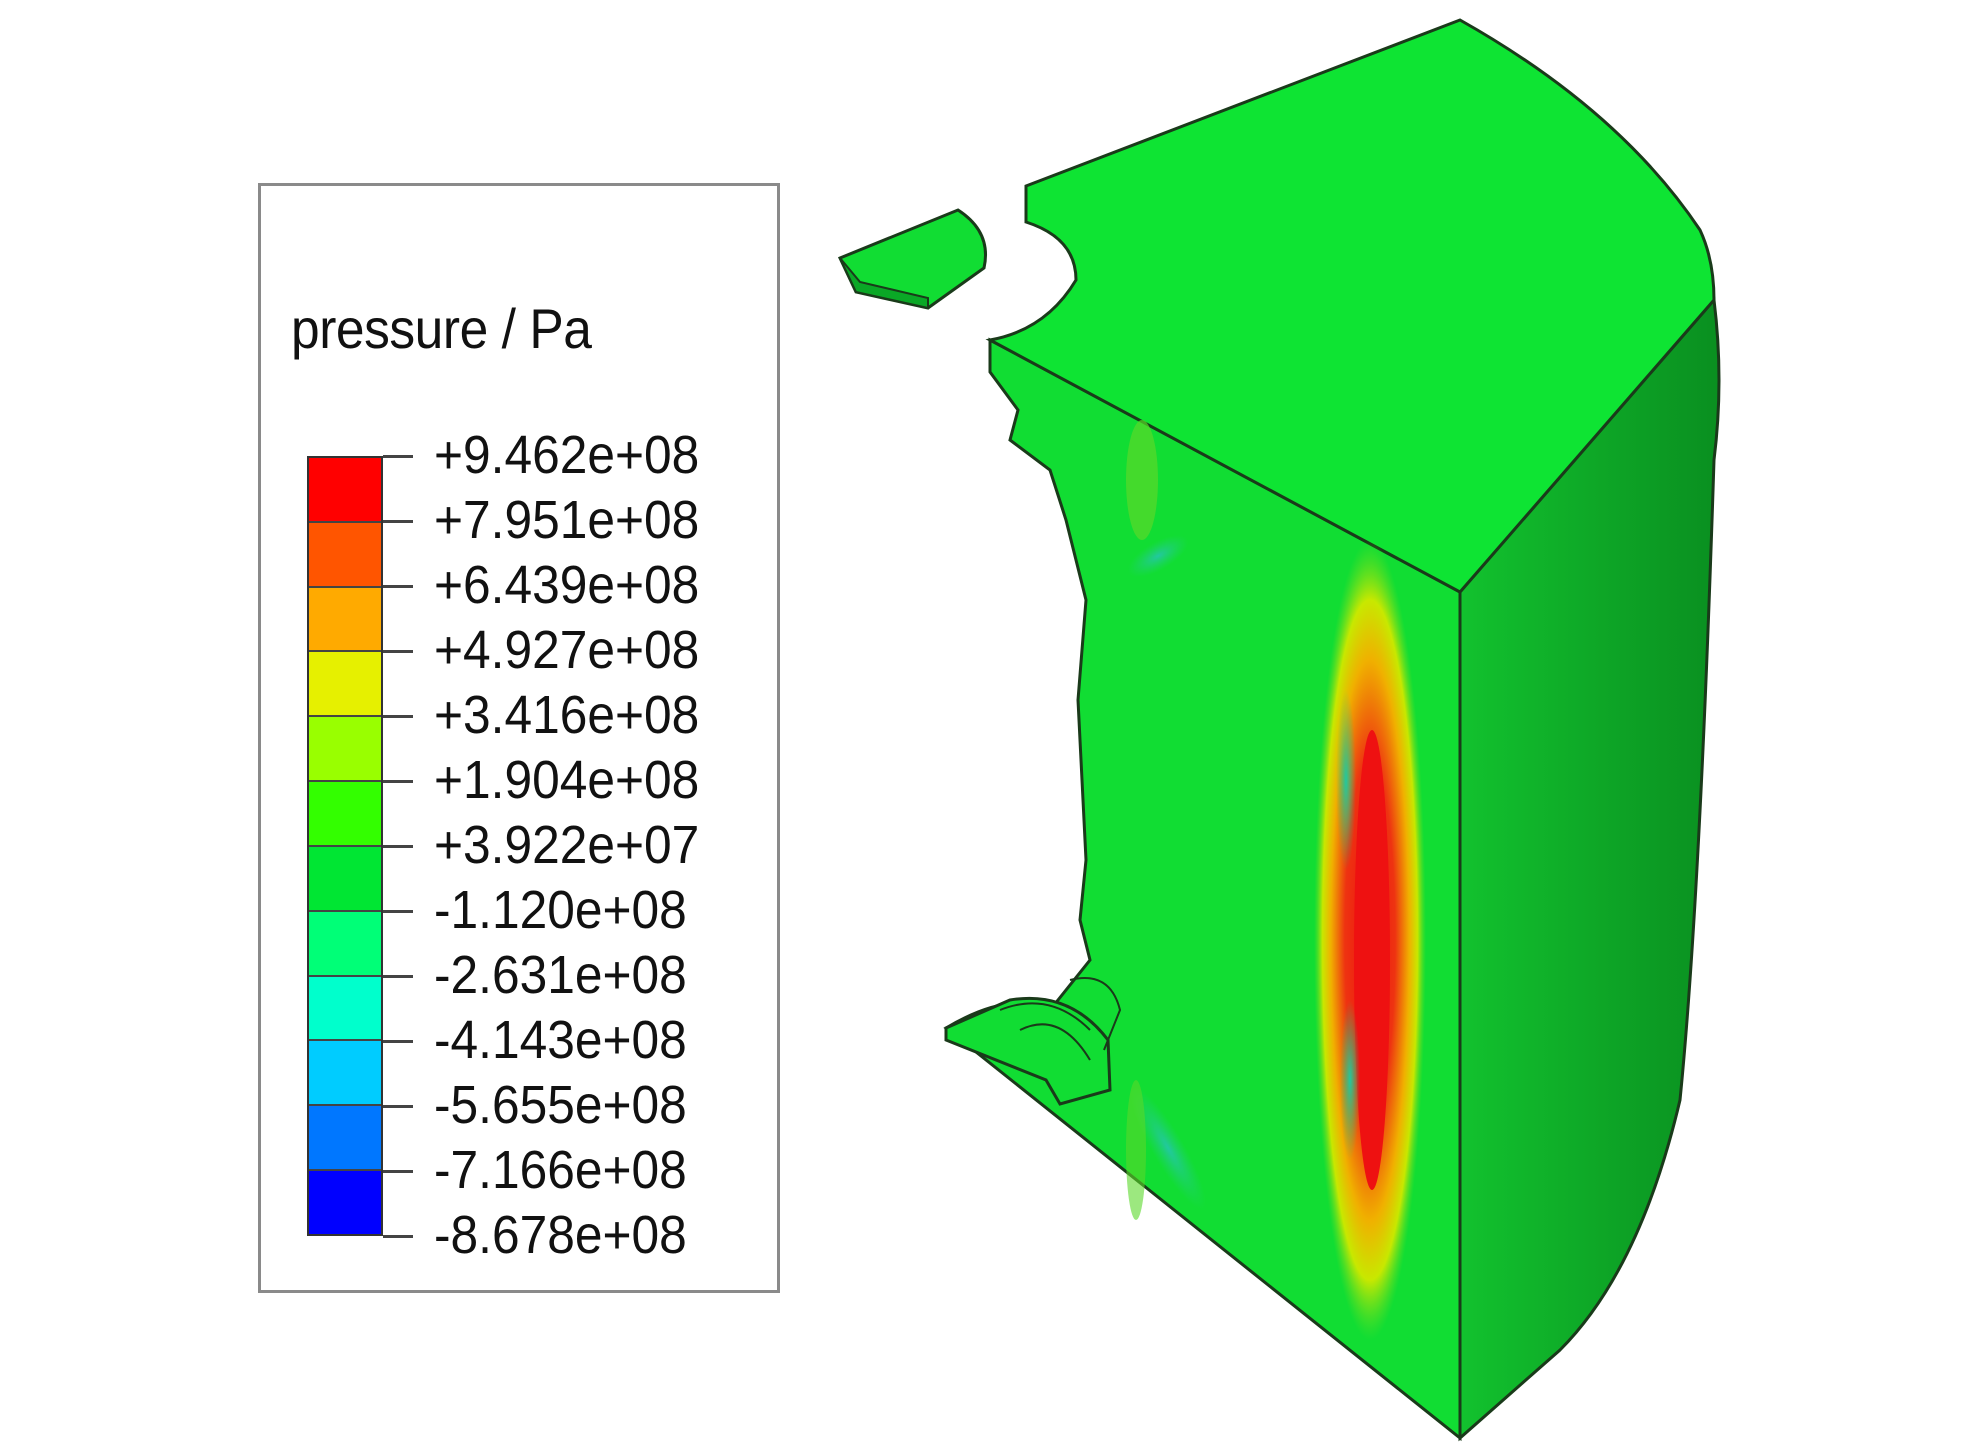  I want to click on detached-fragment, so click(912, 259).